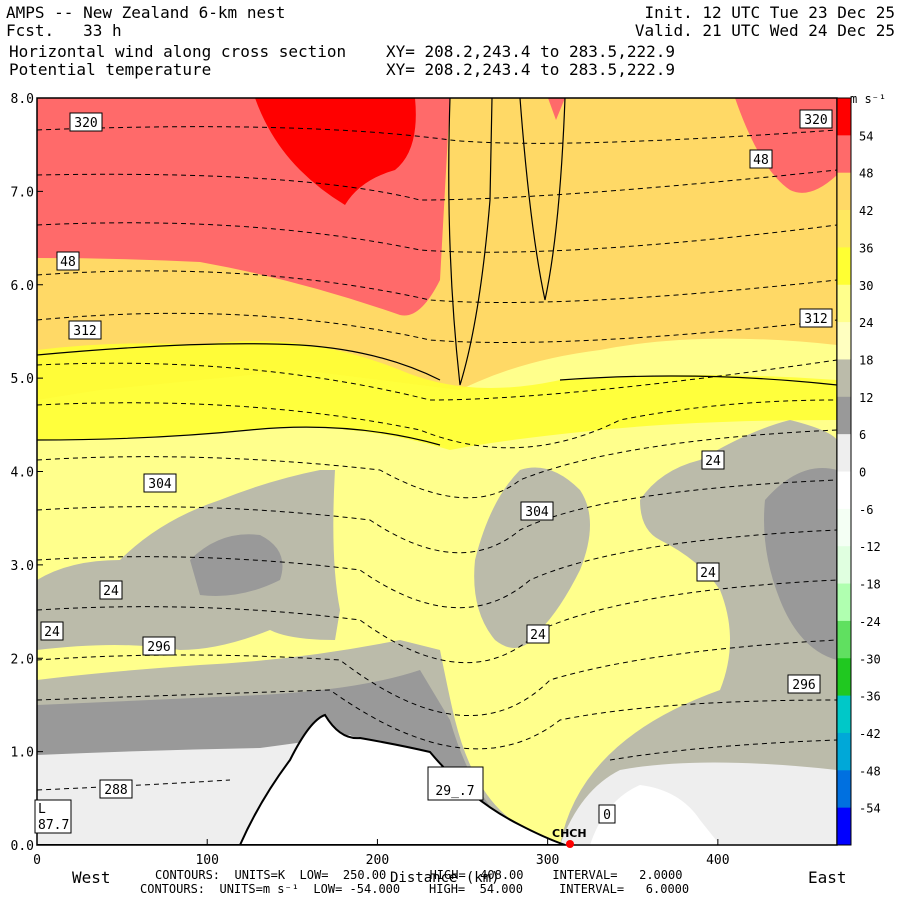 The height and width of the screenshot is (900, 900). What do you see at coordinates (110, 69) in the screenshot?
I see `field-description-2: Potential temperature` at bounding box center [110, 69].